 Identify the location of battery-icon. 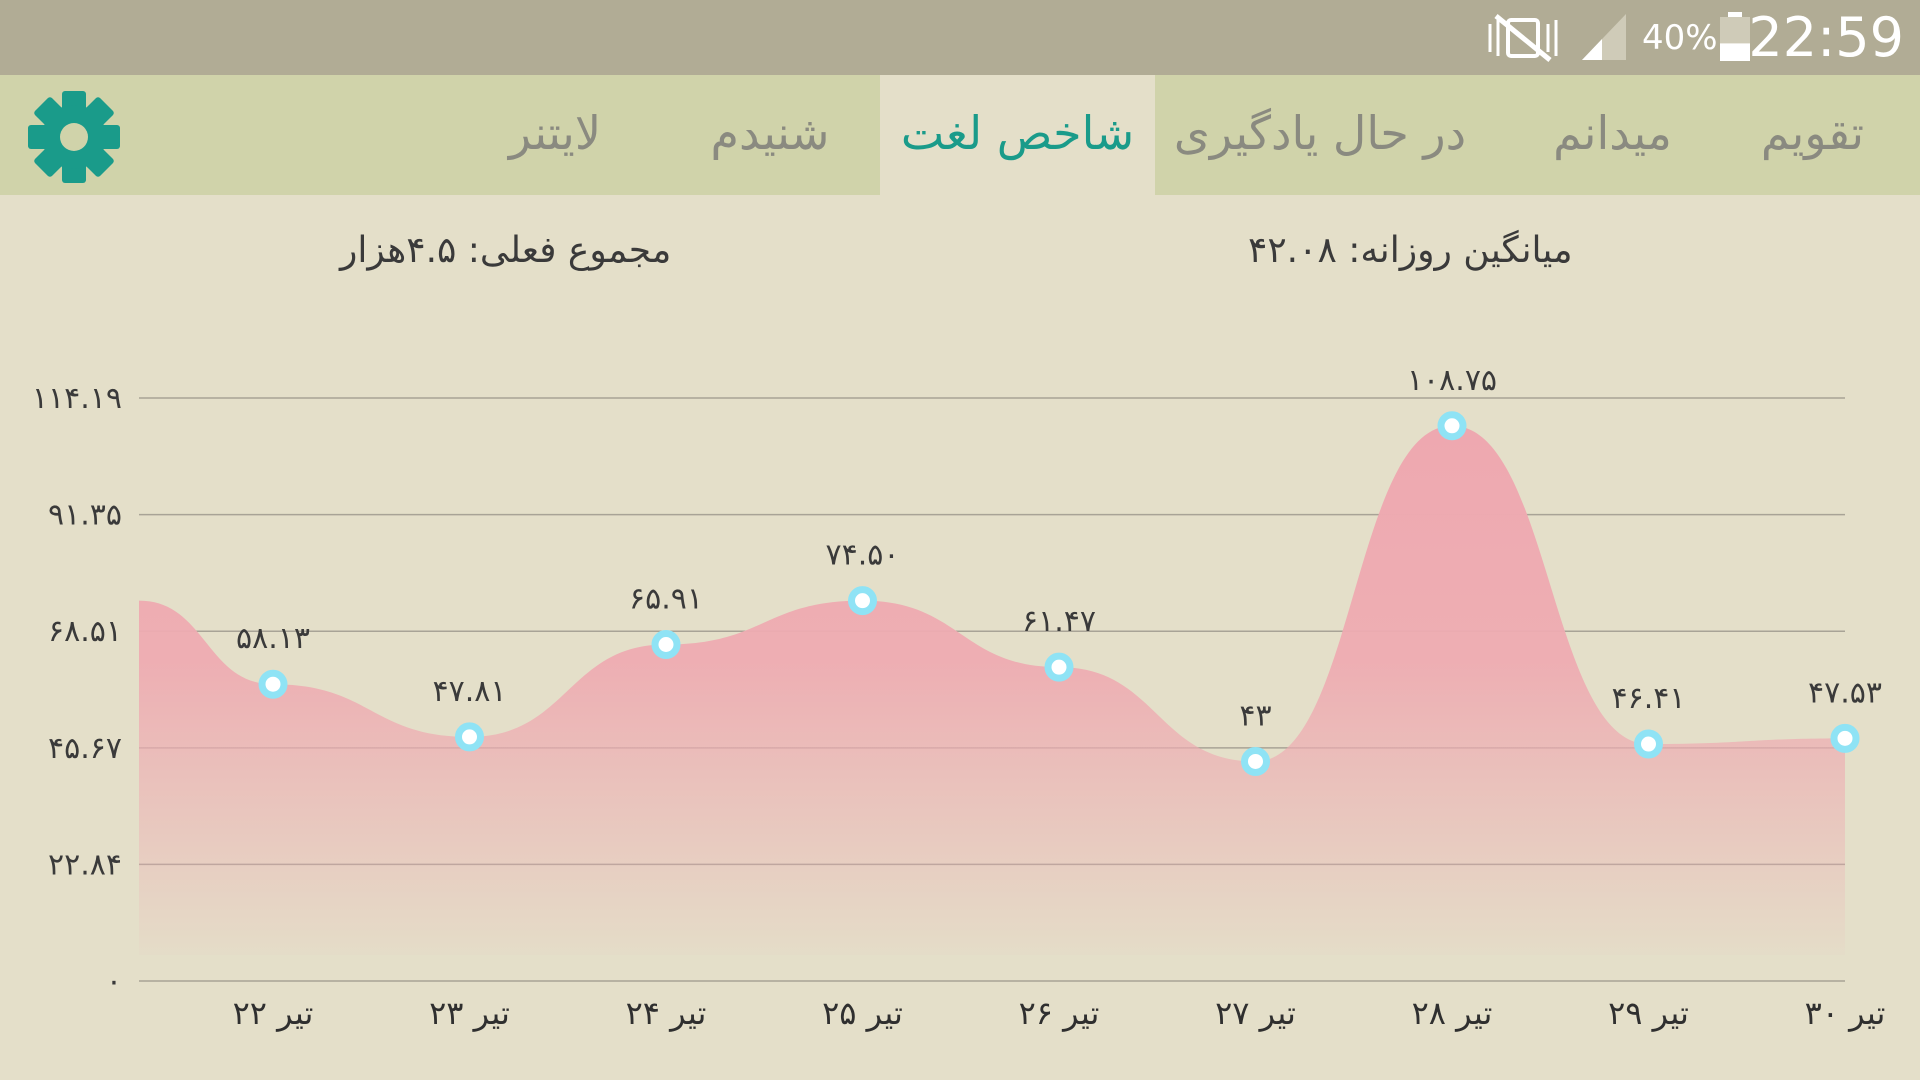
(1735, 36).